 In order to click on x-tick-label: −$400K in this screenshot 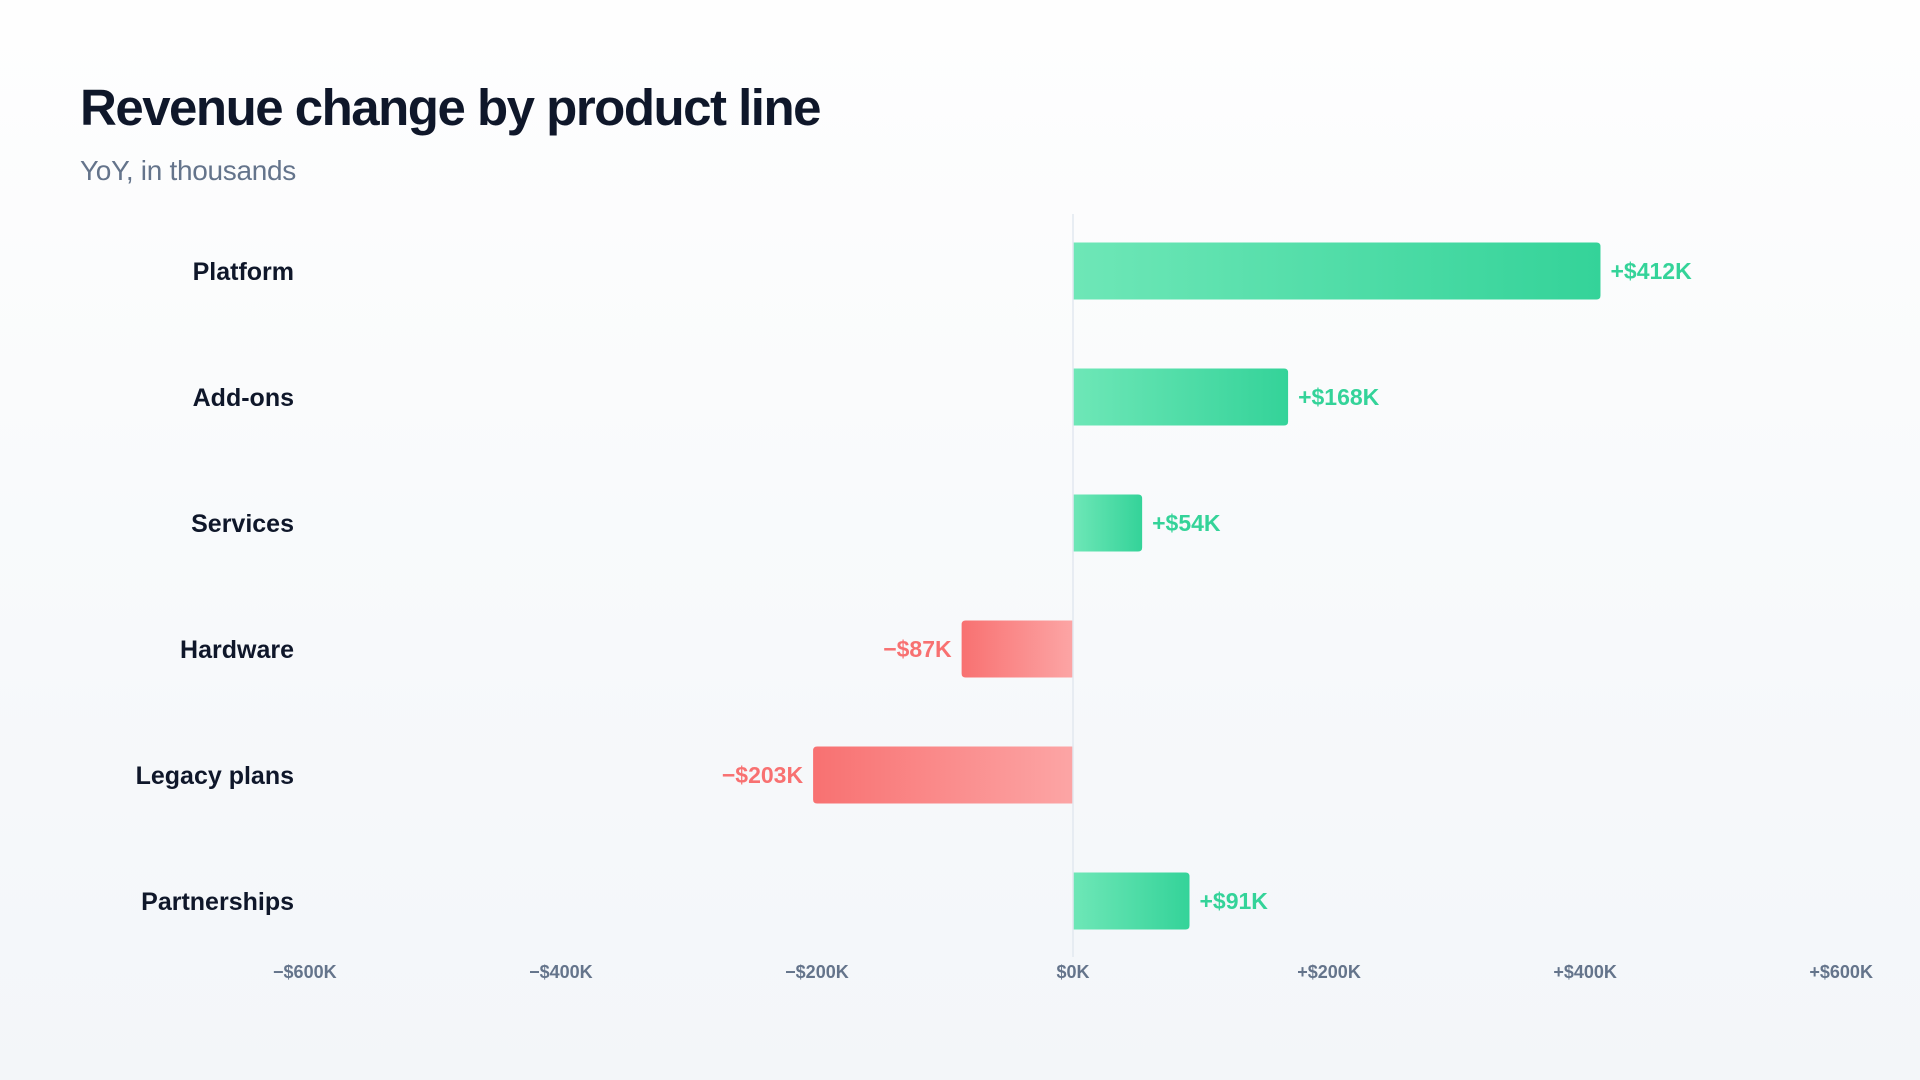, I will do `click(561, 972)`.